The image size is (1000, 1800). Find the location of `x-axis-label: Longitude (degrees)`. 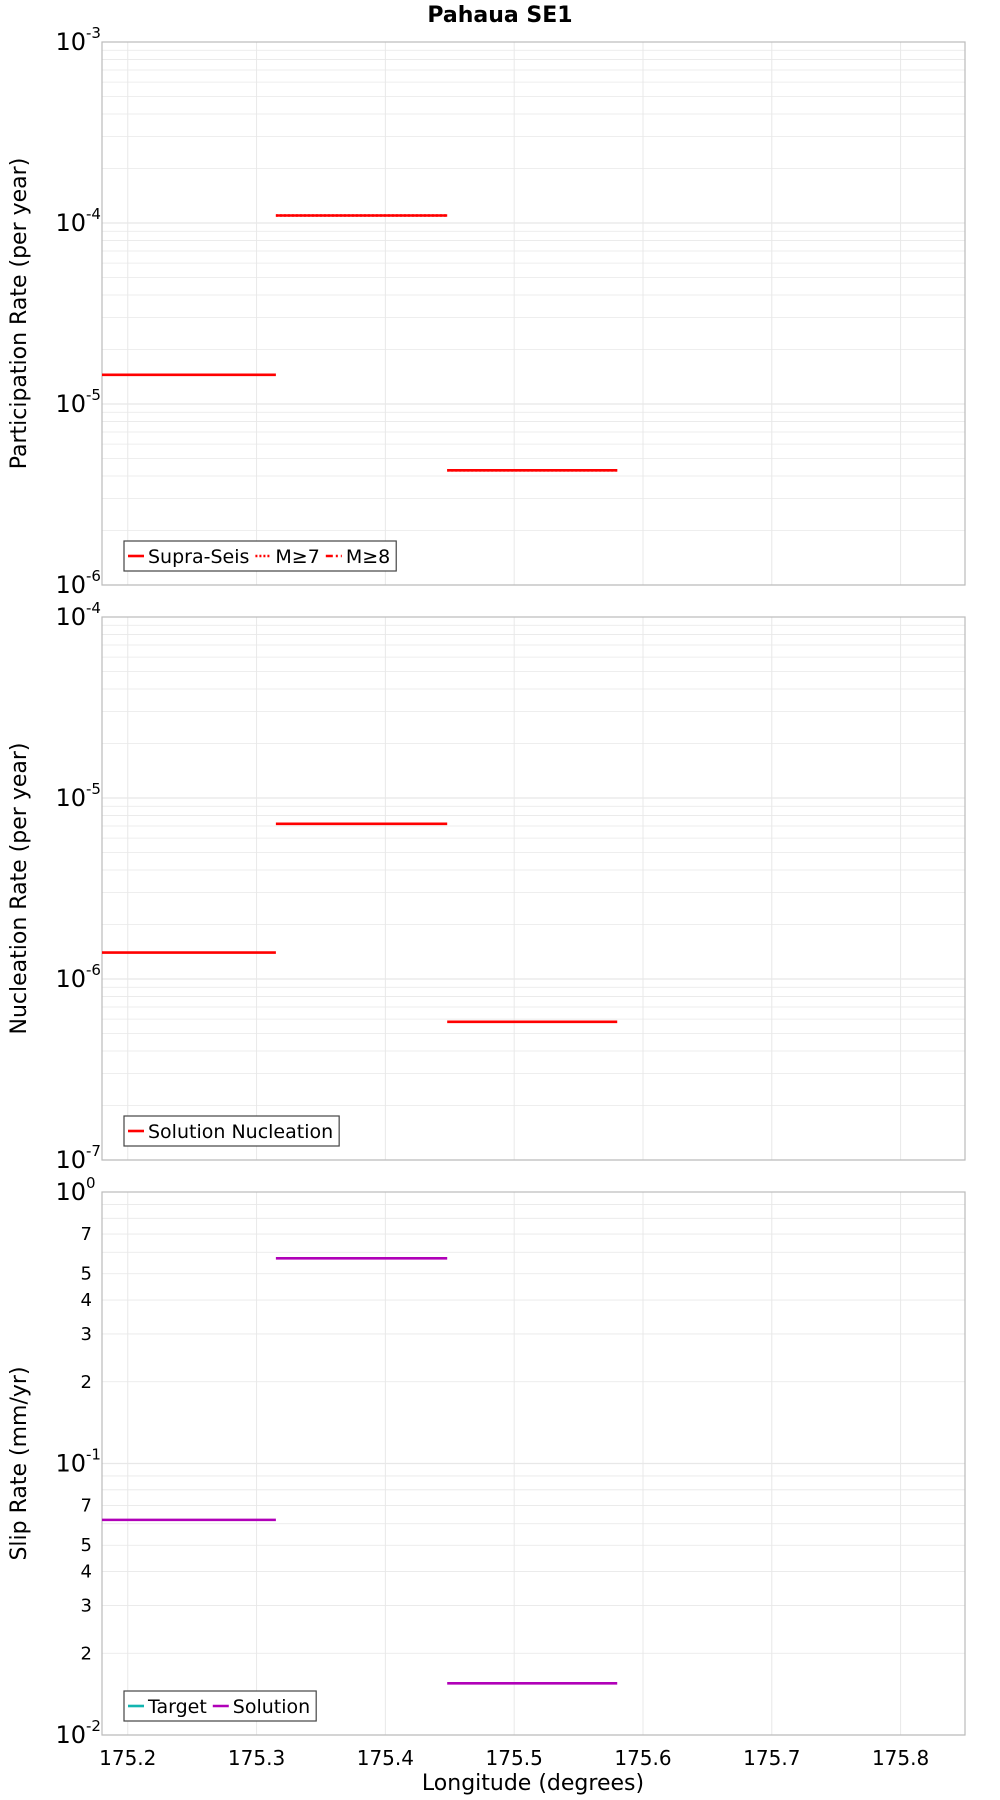

x-axis-label: Longitude (degrees) is located at coordinates (533, 1783).